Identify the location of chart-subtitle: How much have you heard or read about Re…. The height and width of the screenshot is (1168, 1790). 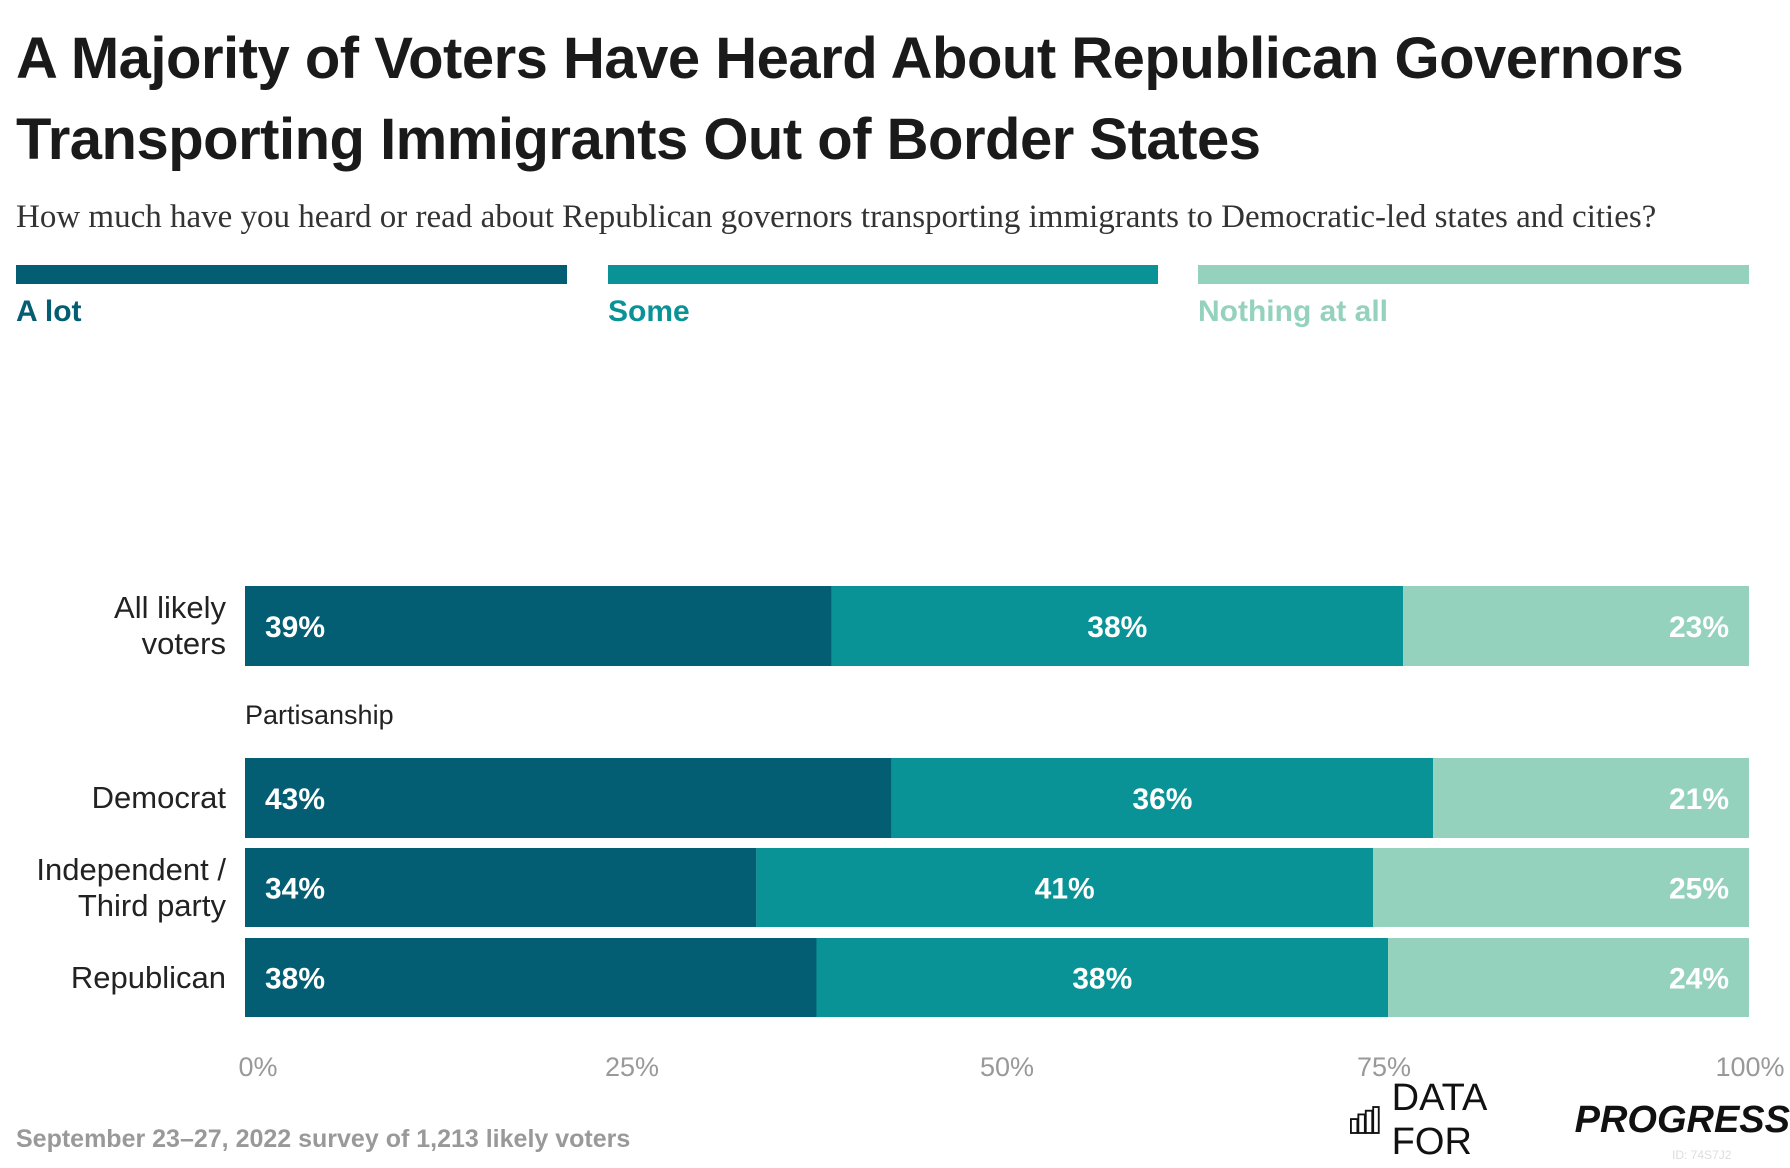
(836, 217).